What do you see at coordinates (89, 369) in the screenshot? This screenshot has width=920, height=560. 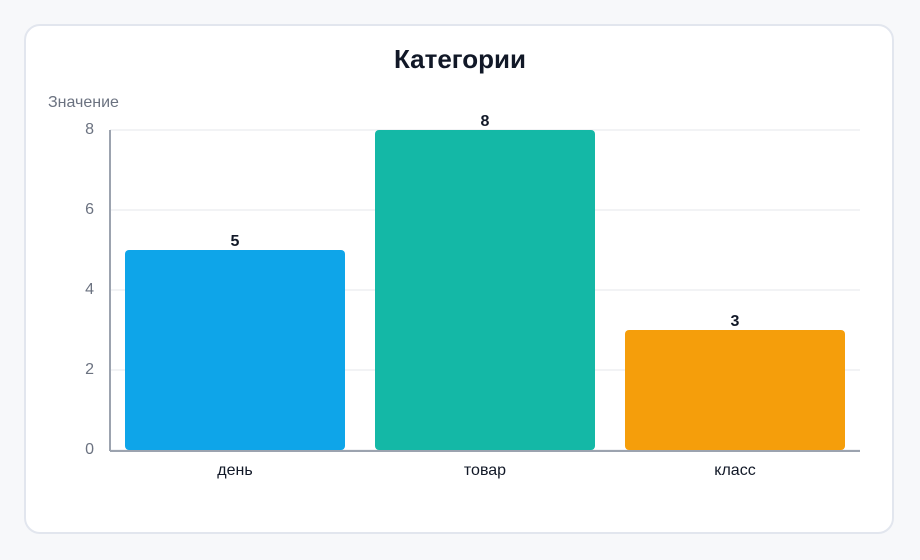 I see `y-tick-label: 2` at bounding box center [89, 369].